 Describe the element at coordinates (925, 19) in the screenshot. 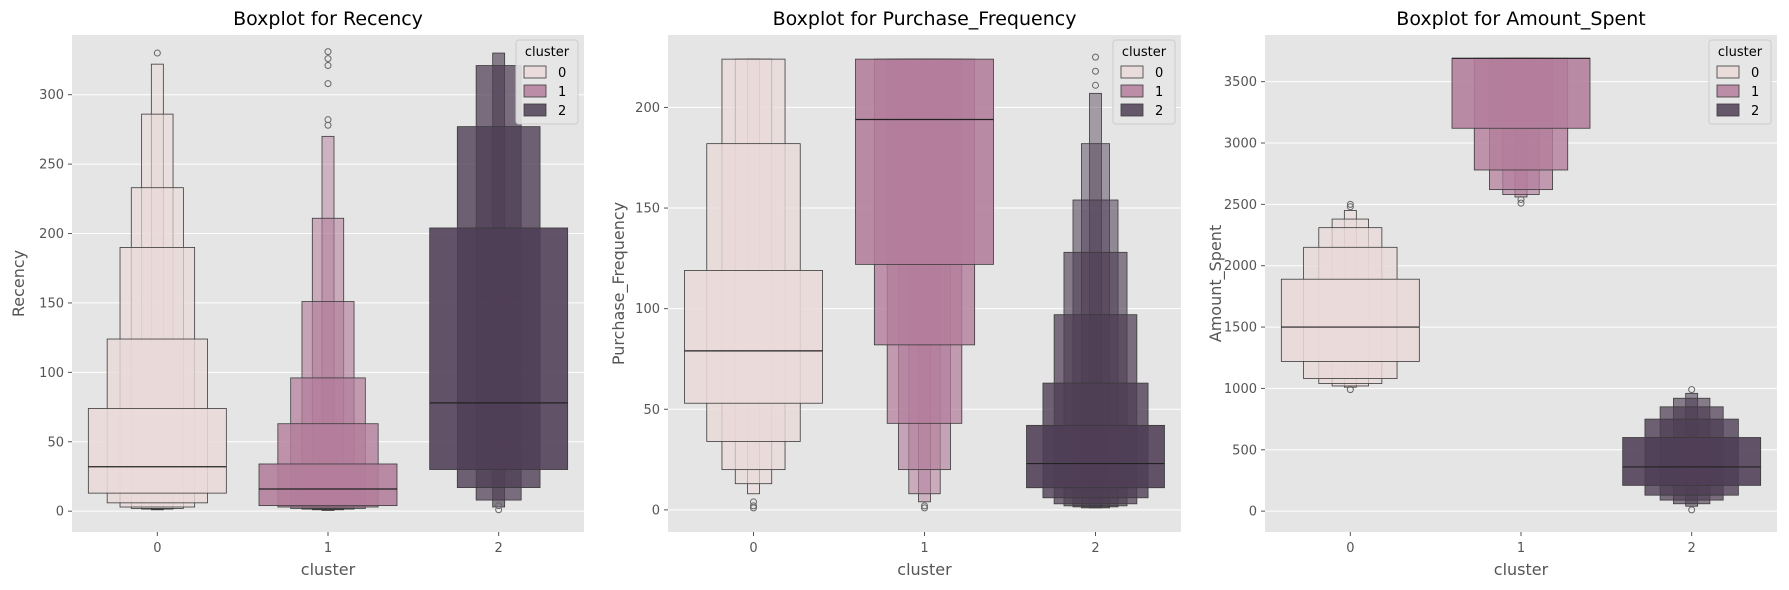

I see `chart-title: Boxplot for Purchase_Frequency` at that location.